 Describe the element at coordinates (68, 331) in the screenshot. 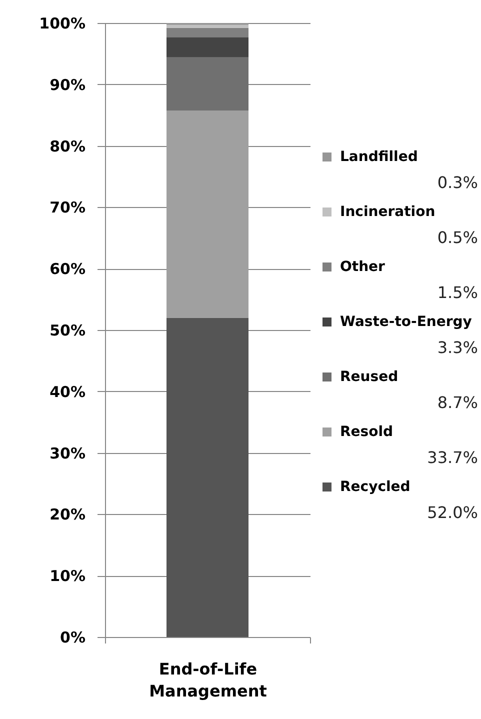

I see `y-tick-label: 50%` at that location.